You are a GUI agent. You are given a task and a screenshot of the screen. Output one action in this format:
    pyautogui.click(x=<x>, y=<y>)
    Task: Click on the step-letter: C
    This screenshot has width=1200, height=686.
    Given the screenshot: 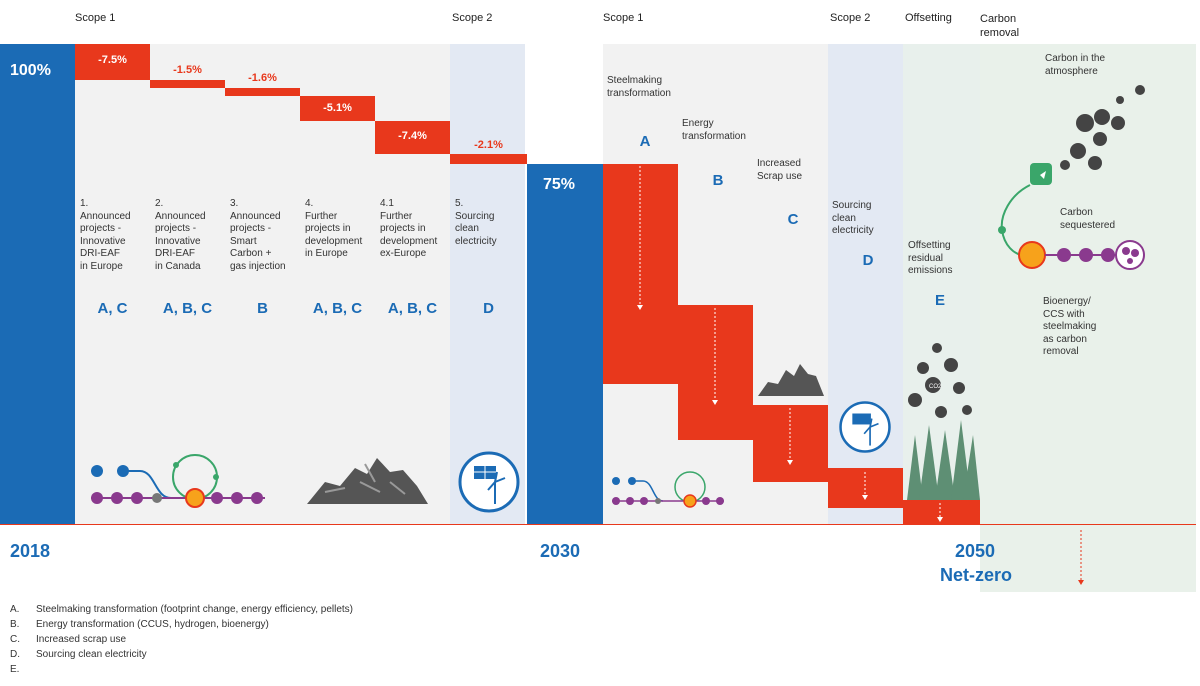 What is the action you would take?
    pyautogui.click(x=793, y=219)
    